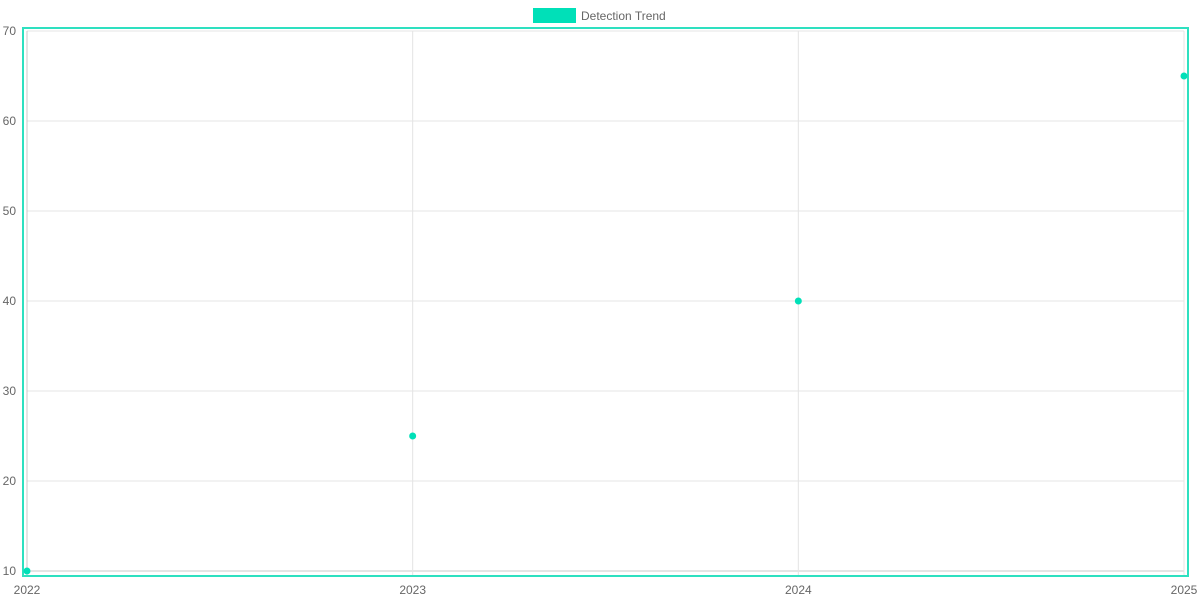 The width and height of the screenshot is (1200, 605). I want to click on data-point-2022, so click(27, 571).